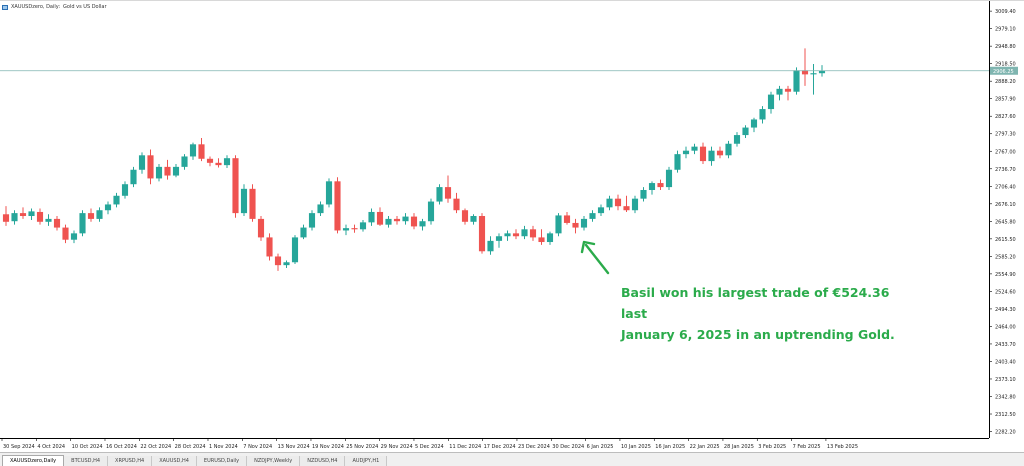 The height and width of the screenshot is (466, 1024). I want to click on price-tick-label: 2464.00, so click(1005, 327).